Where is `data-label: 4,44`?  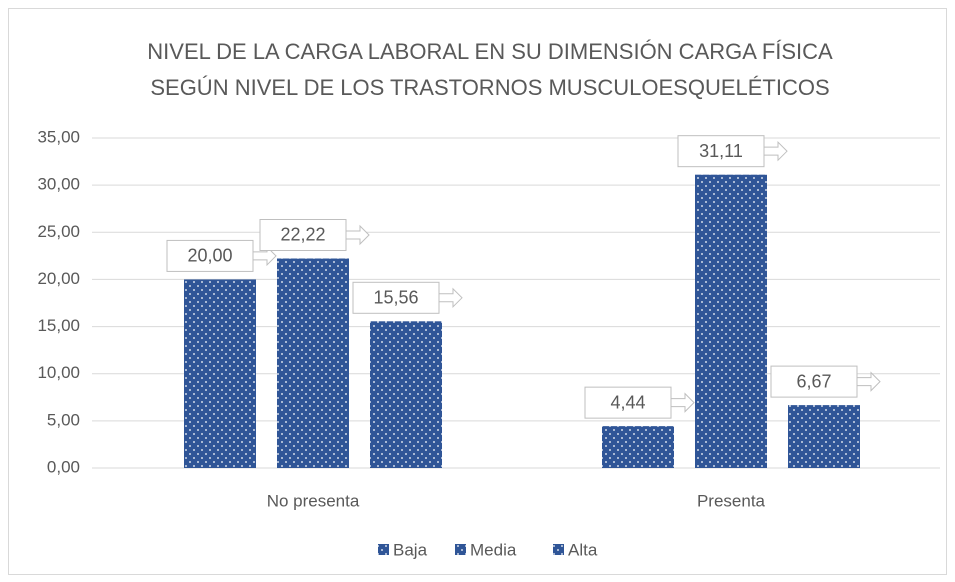 data-label: 4,44 is located at coordinates (627, 402).